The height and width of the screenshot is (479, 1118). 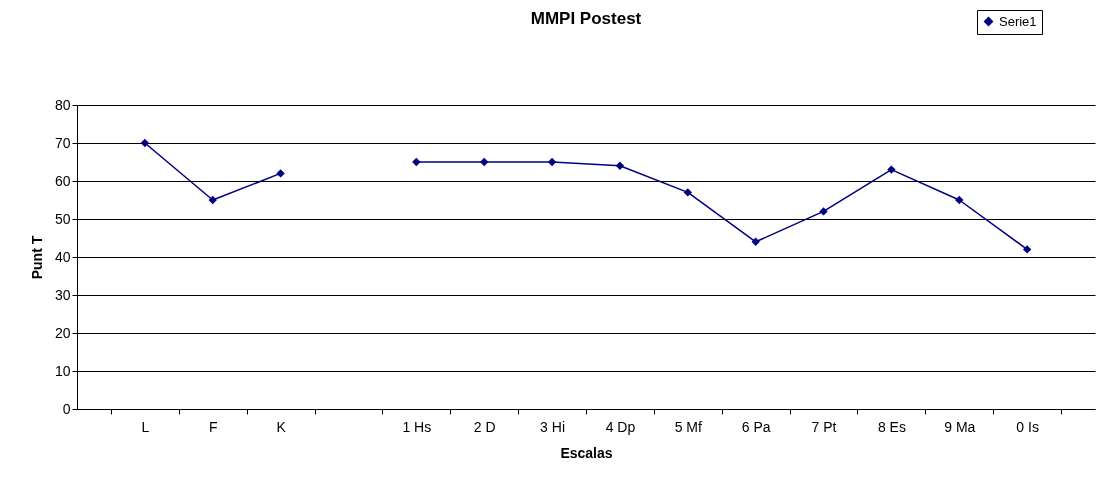 I want to click on x-tick-label: 7 Pt, so click(x=824, y=426).